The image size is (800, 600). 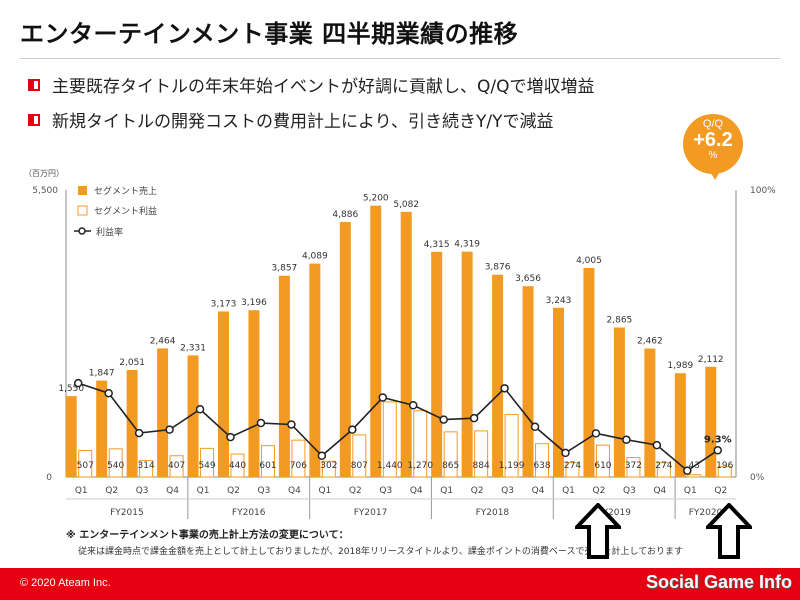 What do you see at coordinates (345, 215) in the screenshot?
I see `sales-bar-label: 4,886` at bounding box center [345, 215].